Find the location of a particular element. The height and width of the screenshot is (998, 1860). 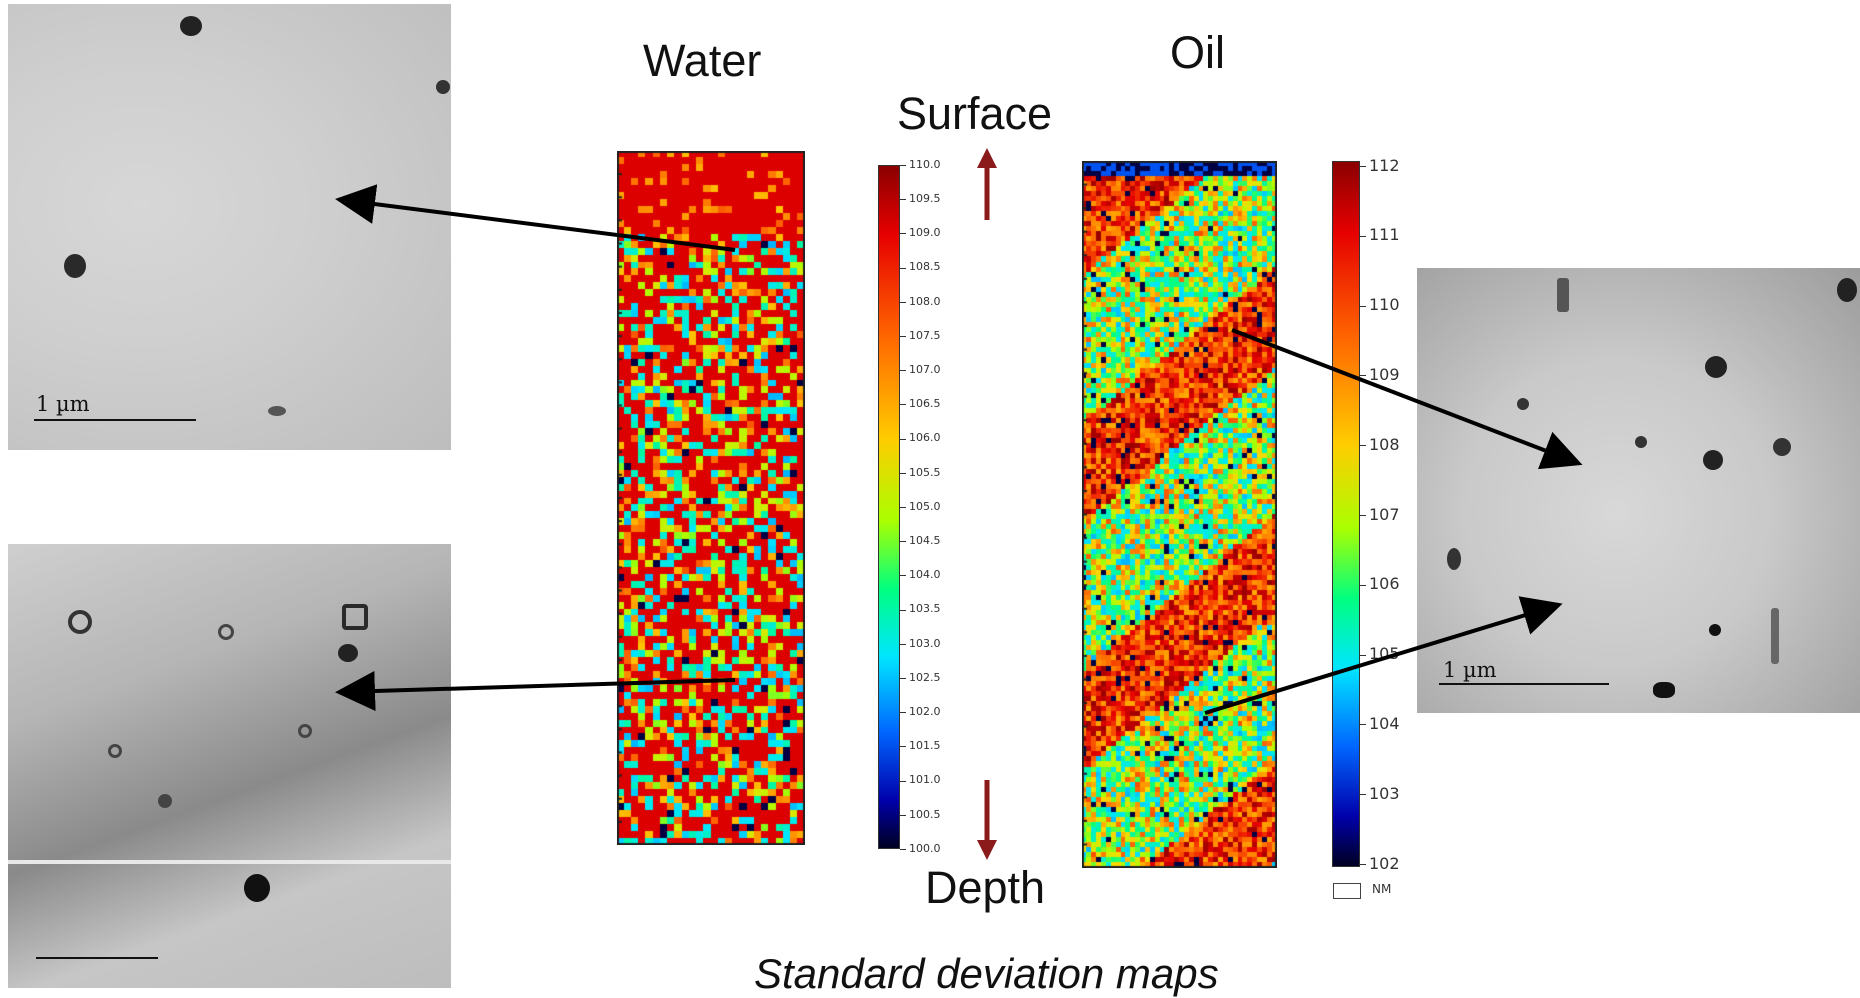

colorbar-tick-label: 102.0 is located at coordinates (925, 712).